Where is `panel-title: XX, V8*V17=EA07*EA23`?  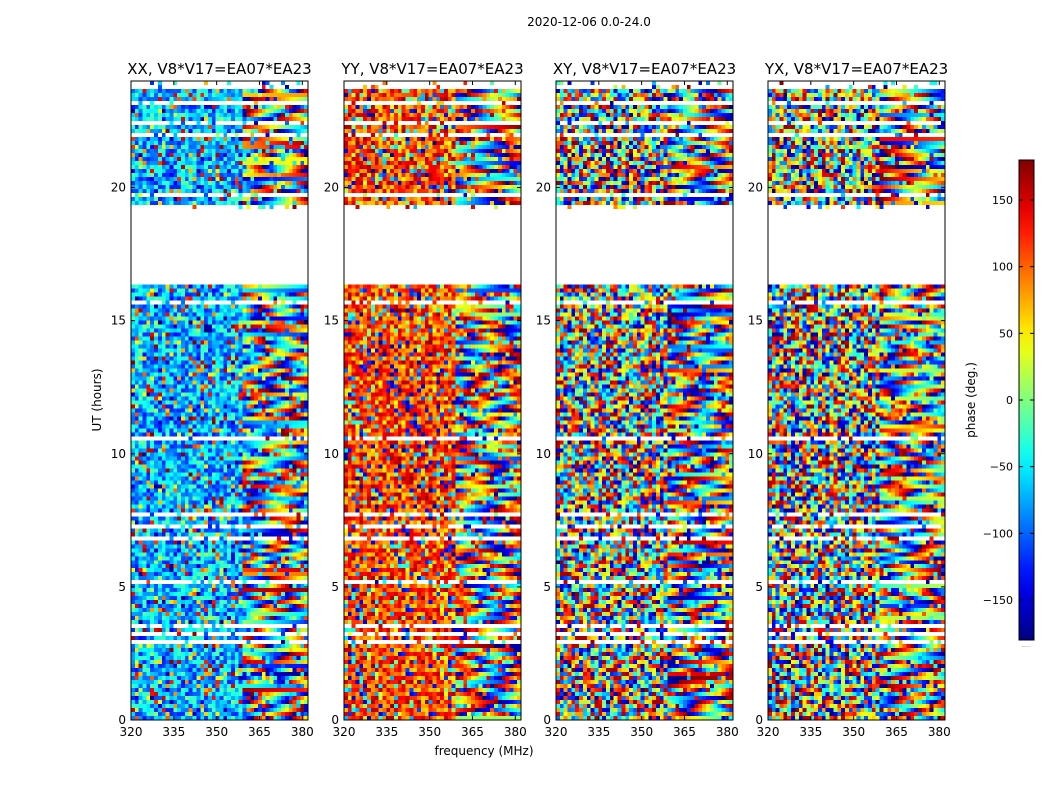
panel-title: XX, V8*V17=EA07*EA23 is located at coordinates (219, 69).